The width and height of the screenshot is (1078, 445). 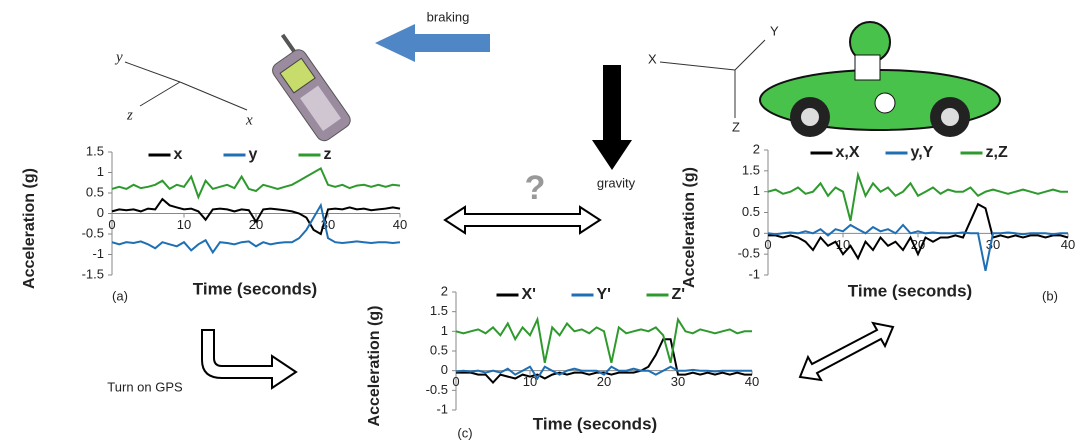 I want to click on car, so click(x=880, y=79).